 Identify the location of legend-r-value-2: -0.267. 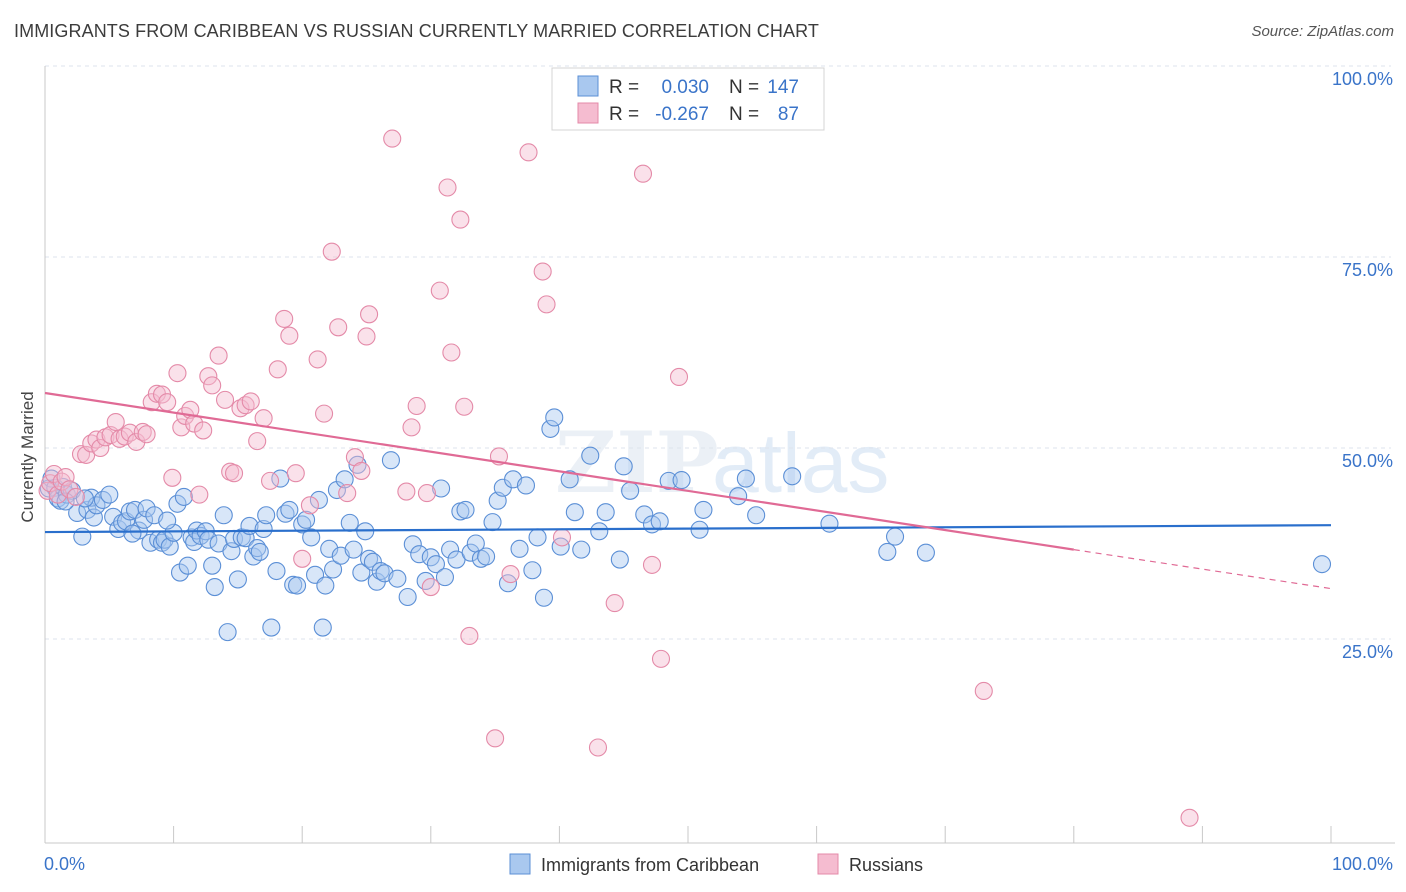
(682, 114).